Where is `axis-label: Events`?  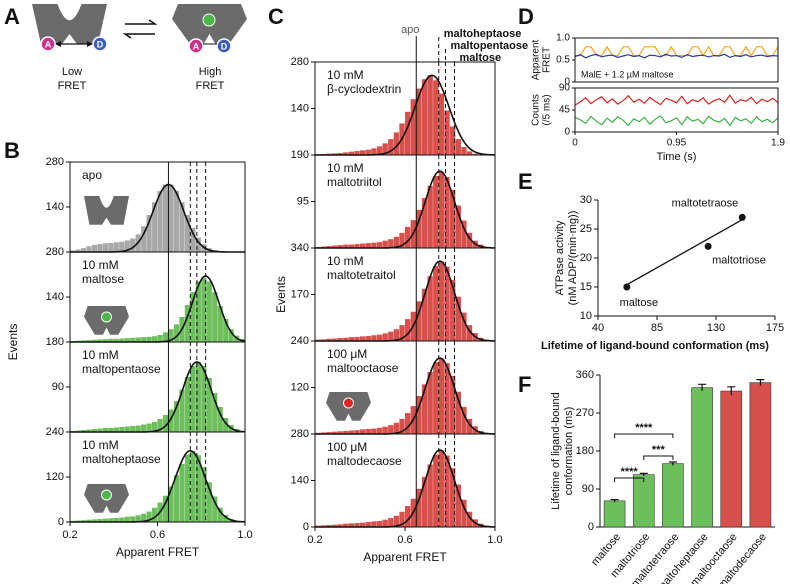
axis-label: Events is located at coordinates (281, 294).